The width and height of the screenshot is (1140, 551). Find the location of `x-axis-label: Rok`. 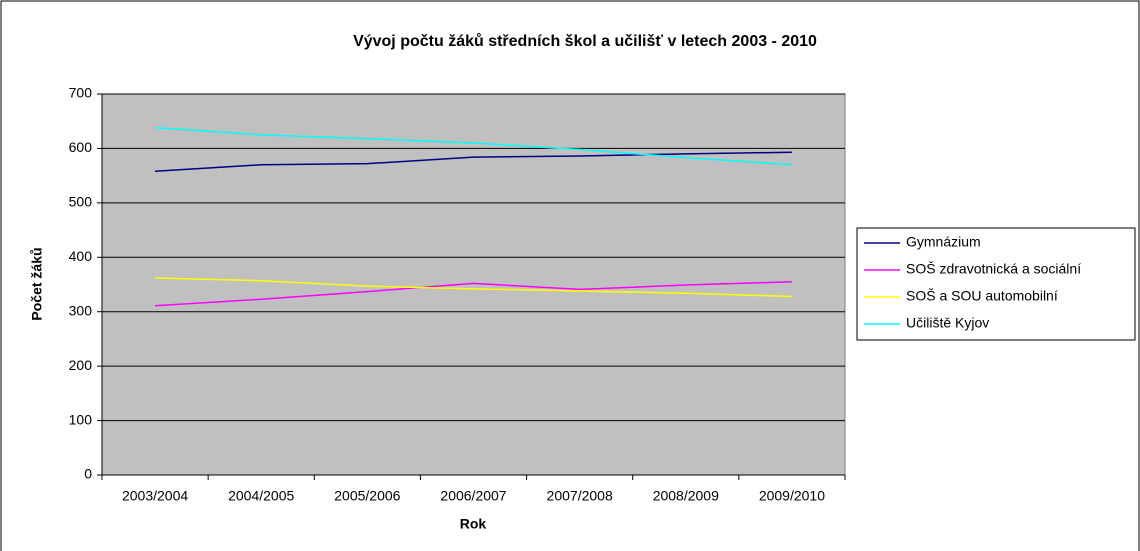

x-axis-label: Rok is located at coordinates (473, 524).